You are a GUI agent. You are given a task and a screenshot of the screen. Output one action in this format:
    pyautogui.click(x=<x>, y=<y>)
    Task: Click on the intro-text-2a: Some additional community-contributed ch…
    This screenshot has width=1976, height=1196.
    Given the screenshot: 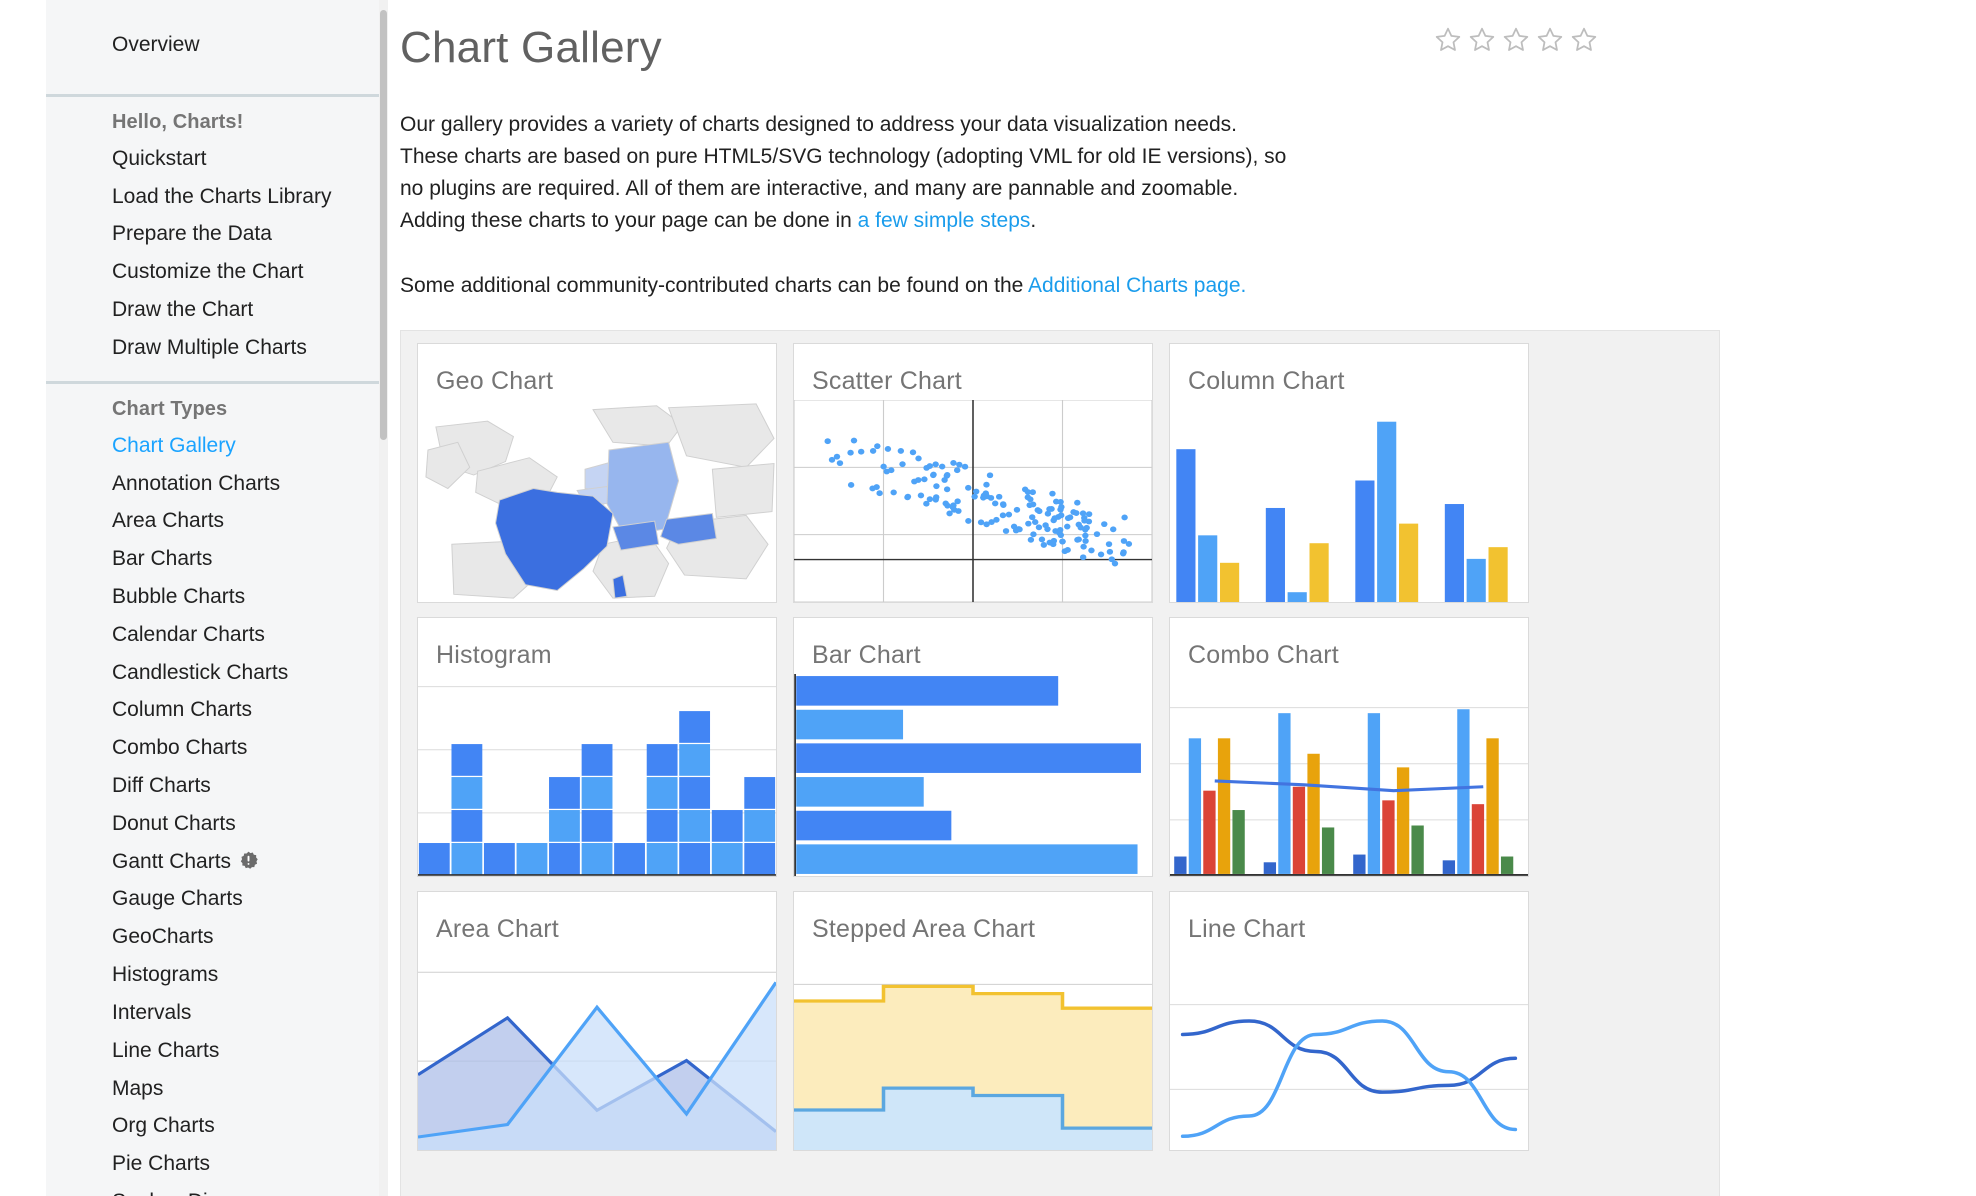 What is the action you would take?
    pyautogui.click(x=714, y=286)
    